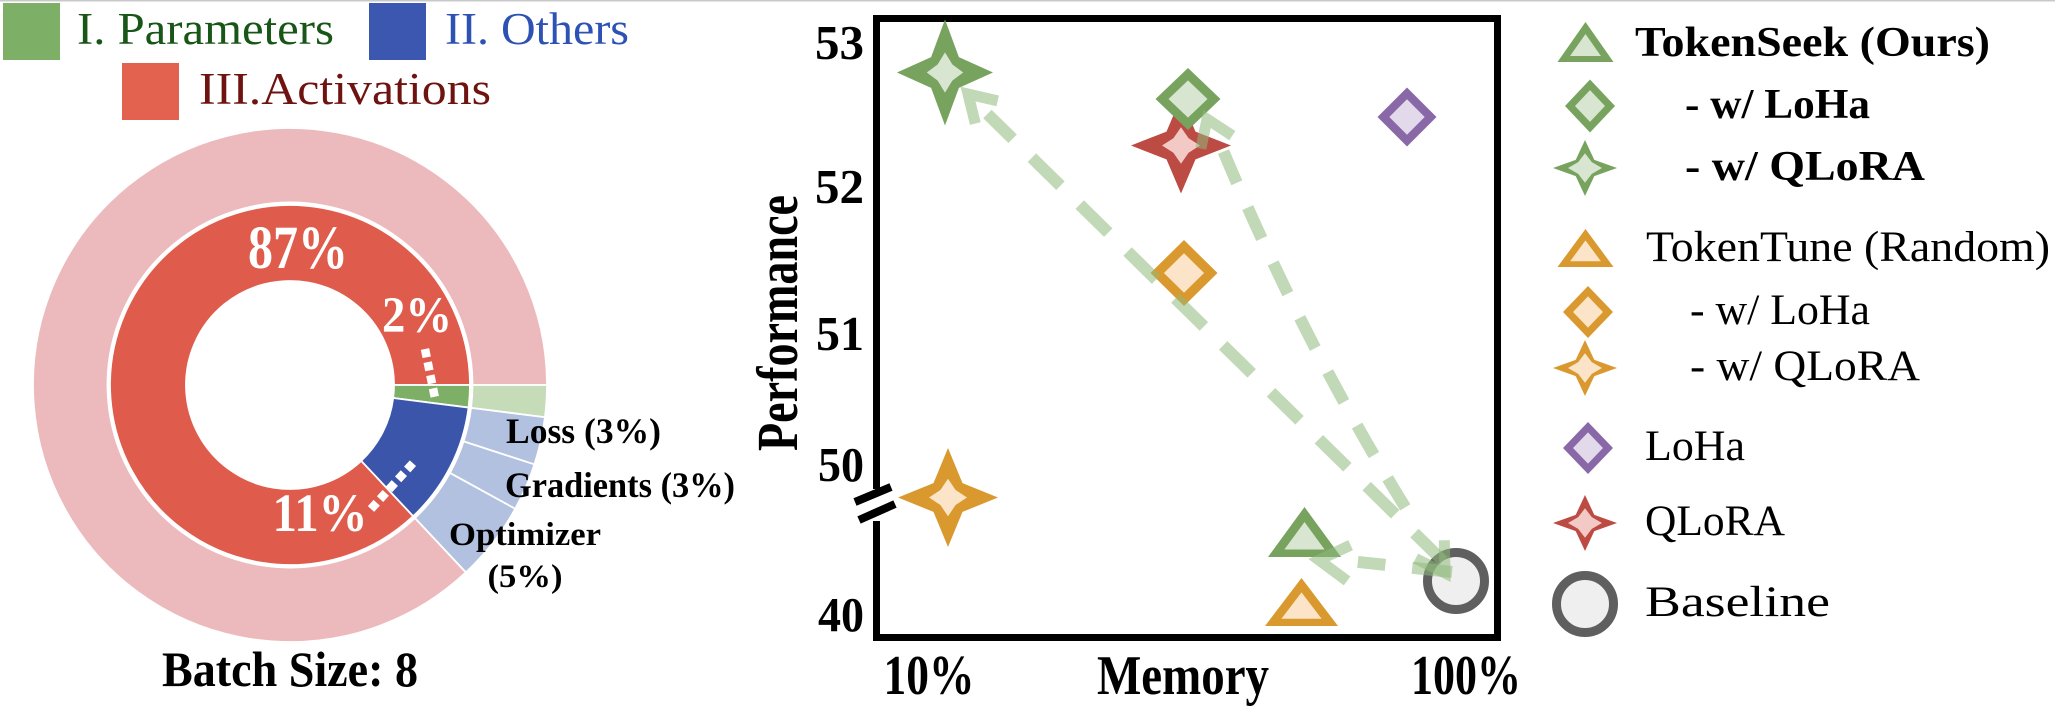  What do you see at coordinates (290, 669) in the screenshot?
I see `svg-text: Batch Size: 8` at bounding box center [290, 669].